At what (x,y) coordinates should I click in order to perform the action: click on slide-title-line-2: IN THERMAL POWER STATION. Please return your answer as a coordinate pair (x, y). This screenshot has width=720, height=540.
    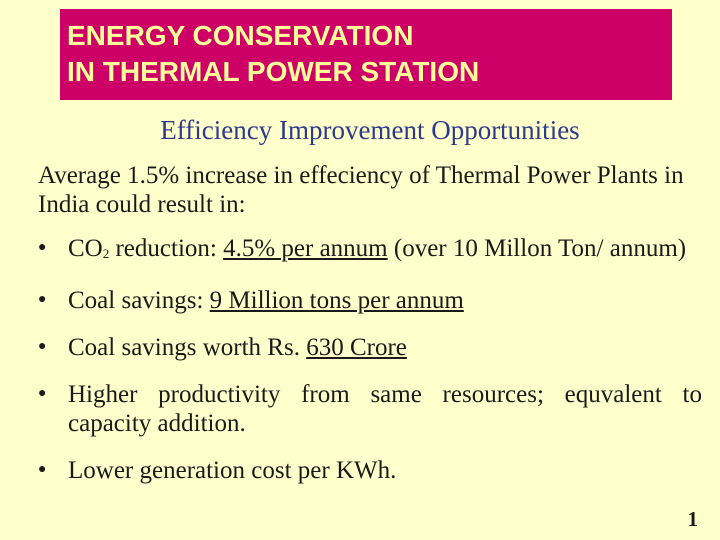
    Looking at the image, I should click on (273, 71).